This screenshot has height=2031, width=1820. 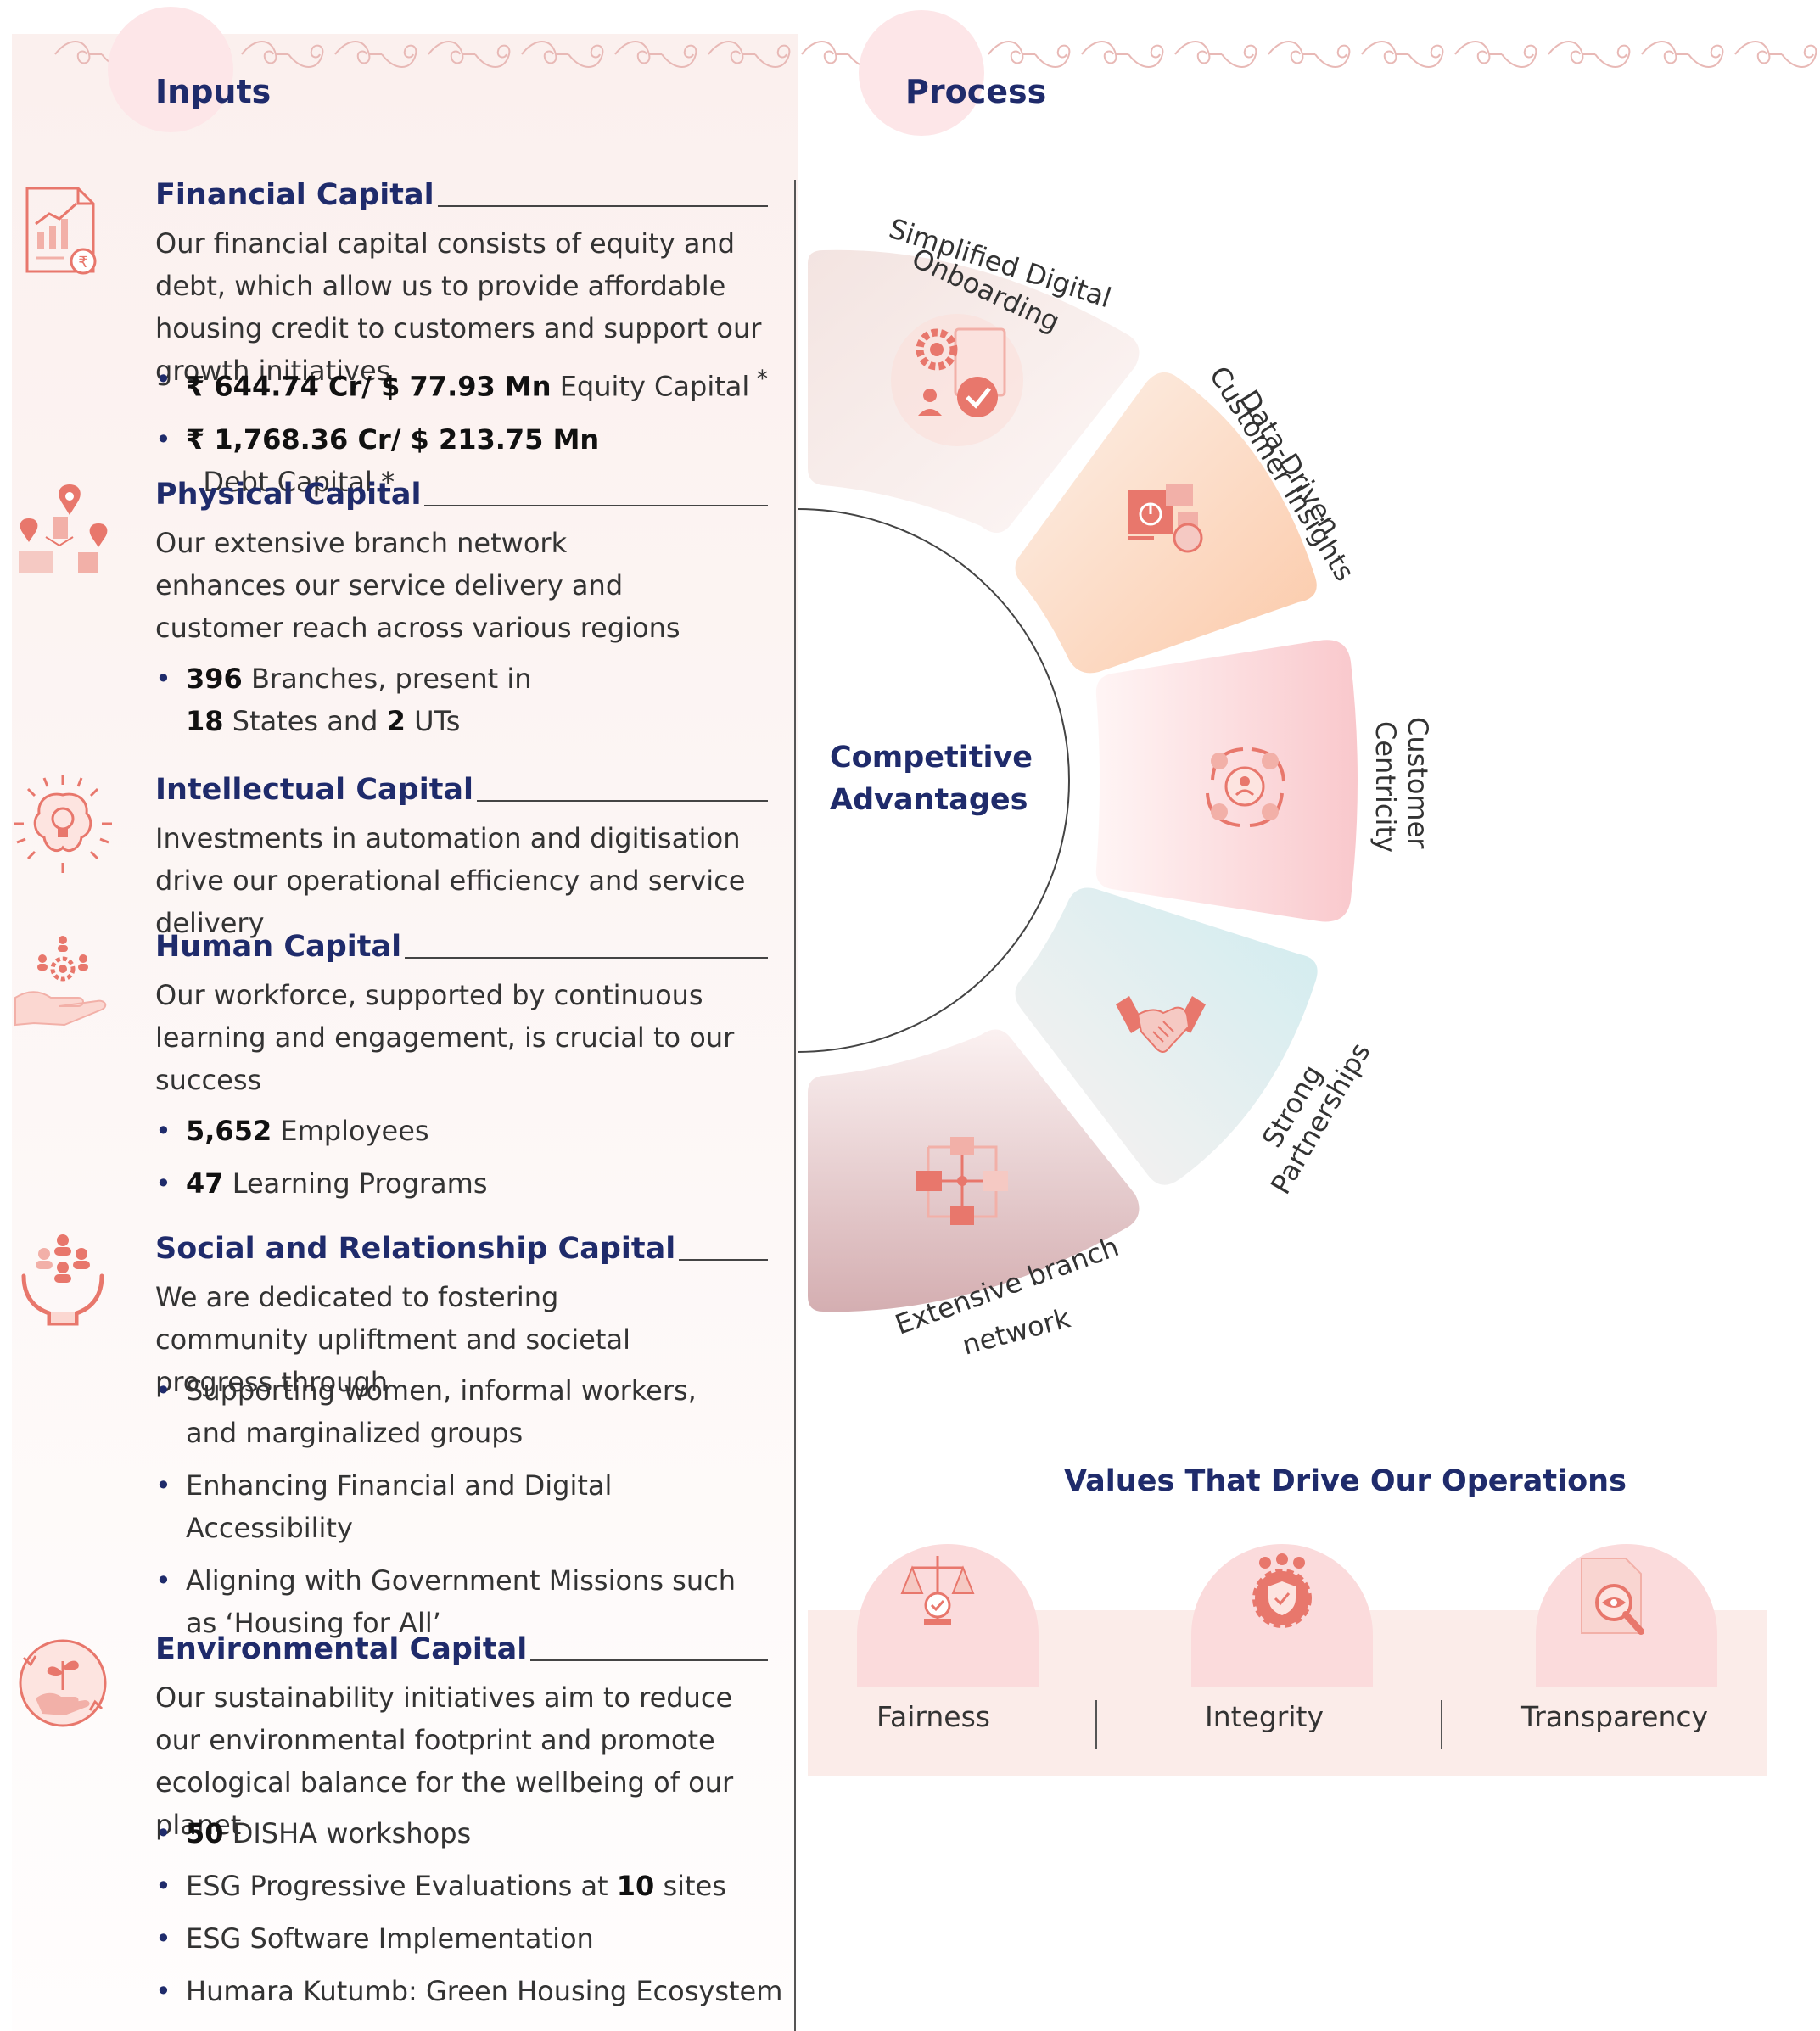 What do you see at coordinates (63, 1683) in the screenshot?
I see `plant-hand-icon` at bounding box center [63, 1683].